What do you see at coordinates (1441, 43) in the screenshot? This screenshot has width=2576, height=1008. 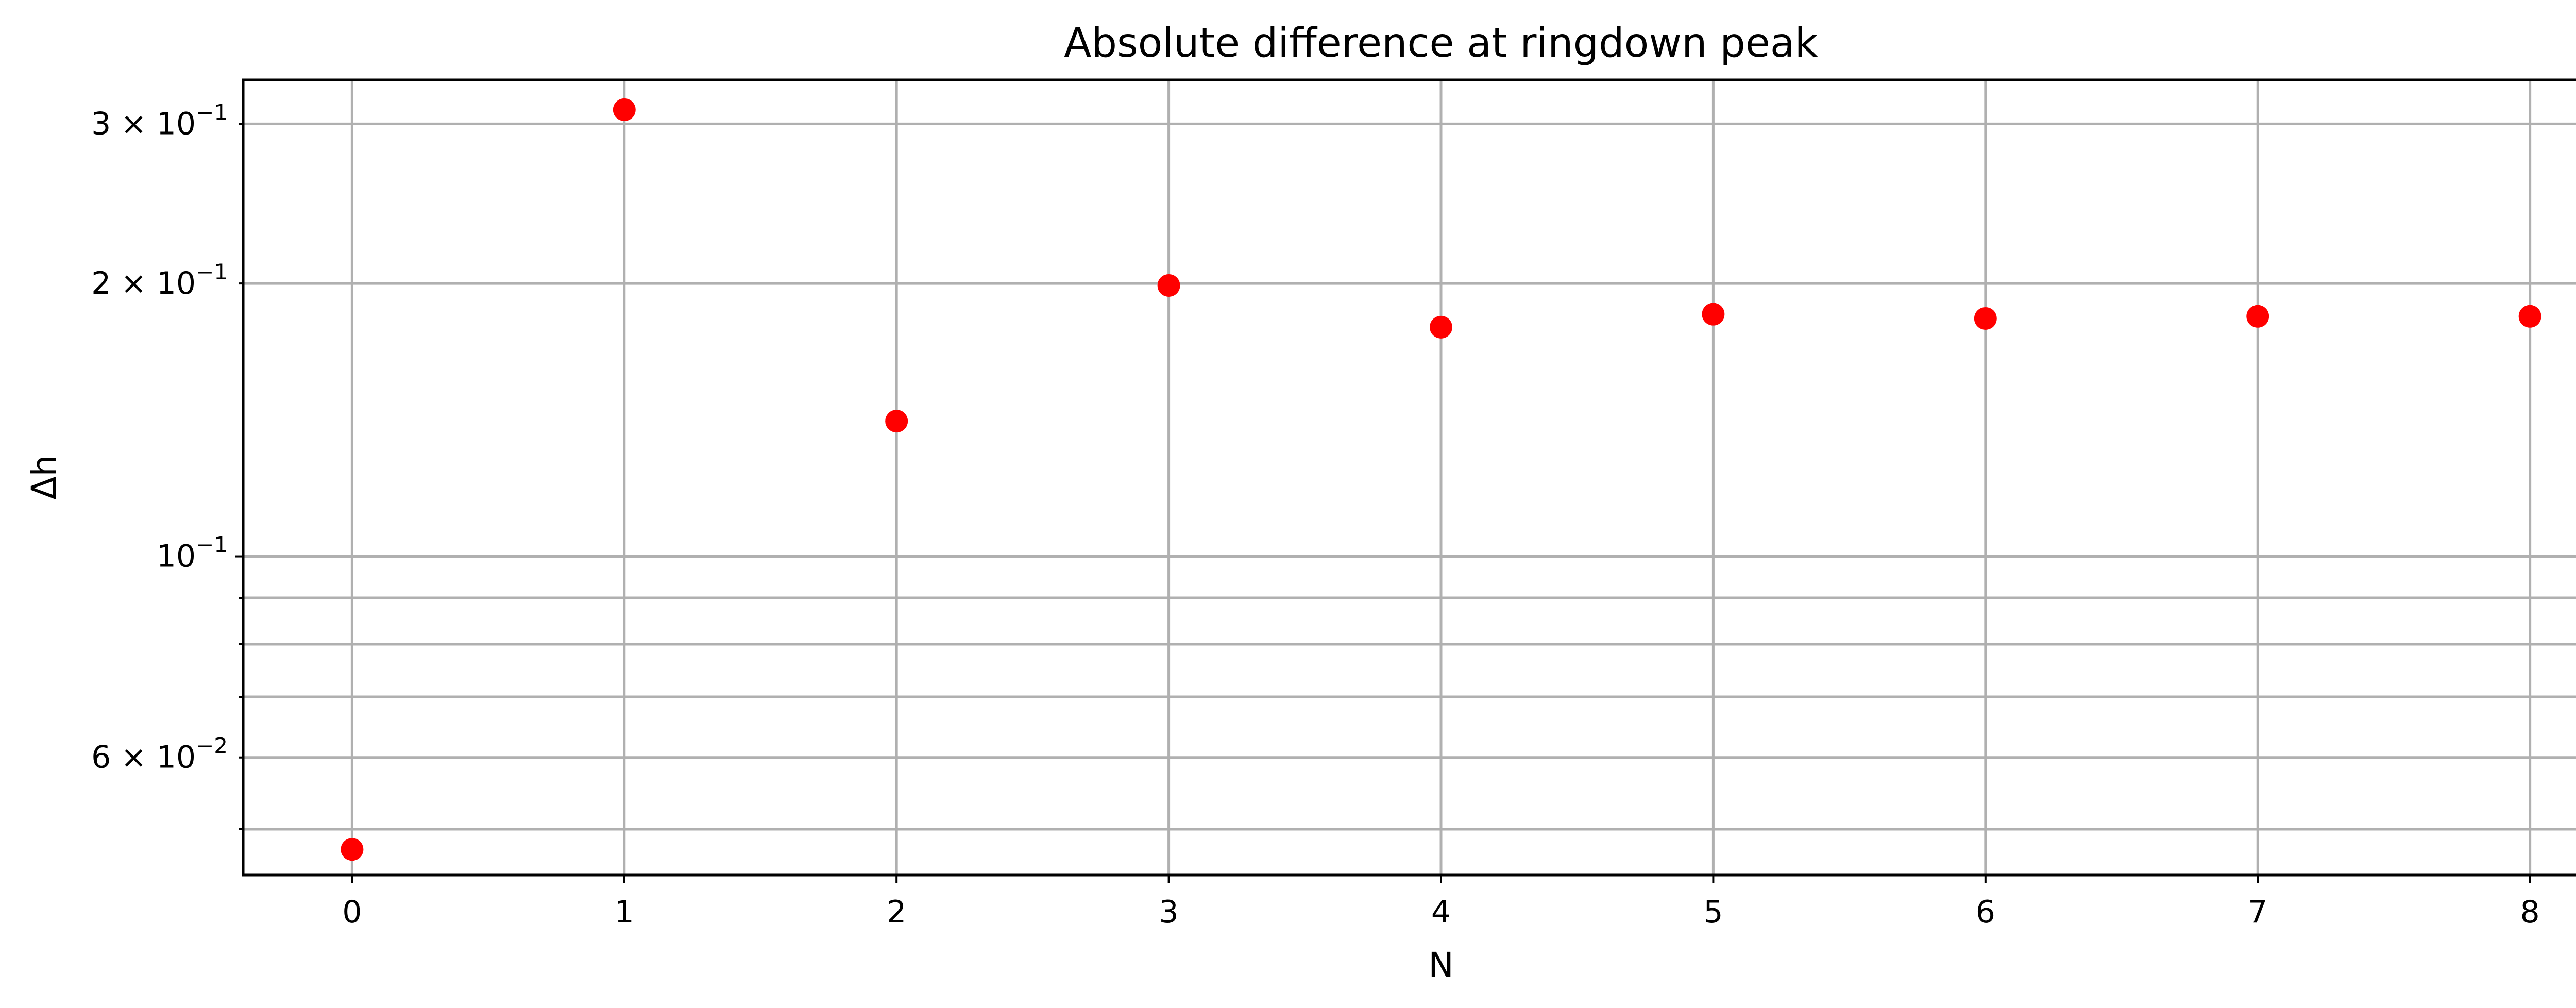 I see `chart-title: Absolute difference at ringdown peak` at bounding box center [1441, 43].